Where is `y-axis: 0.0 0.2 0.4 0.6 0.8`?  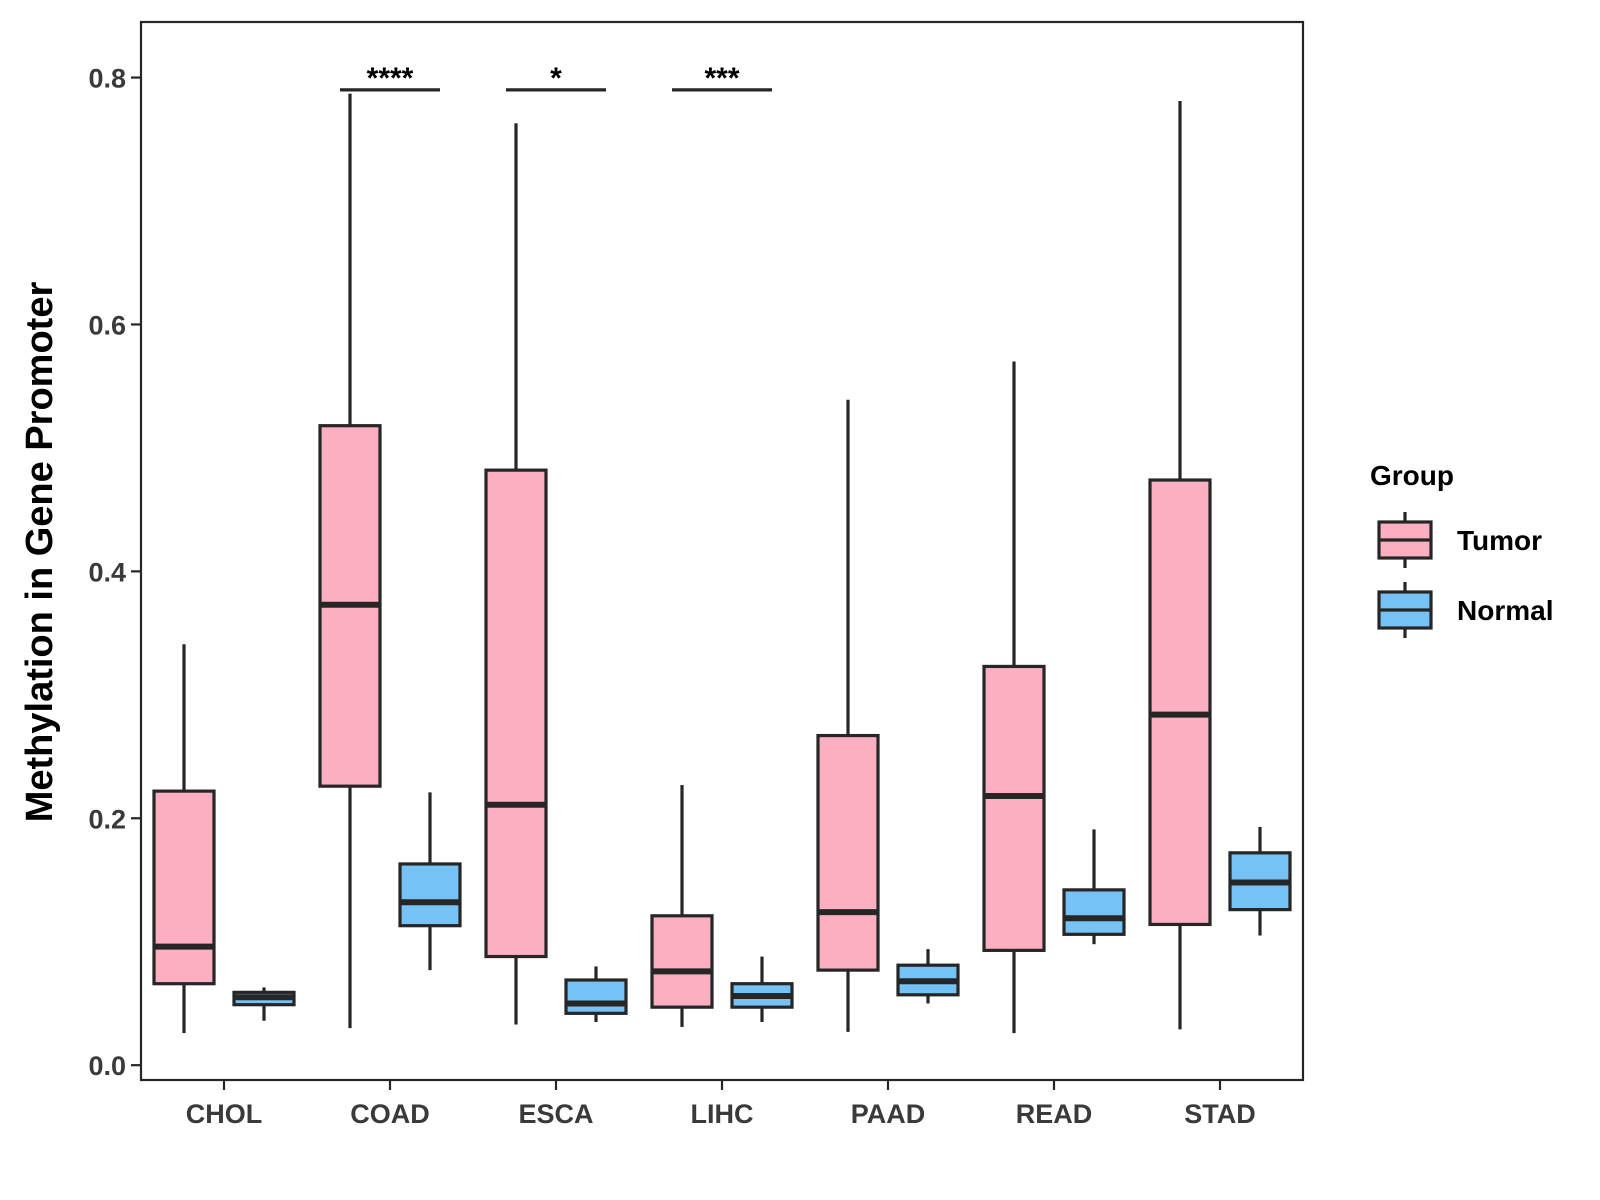 y-axis: 0.0 0.2 0.4 0.6 0.8 is located at coordinates (114, 572).